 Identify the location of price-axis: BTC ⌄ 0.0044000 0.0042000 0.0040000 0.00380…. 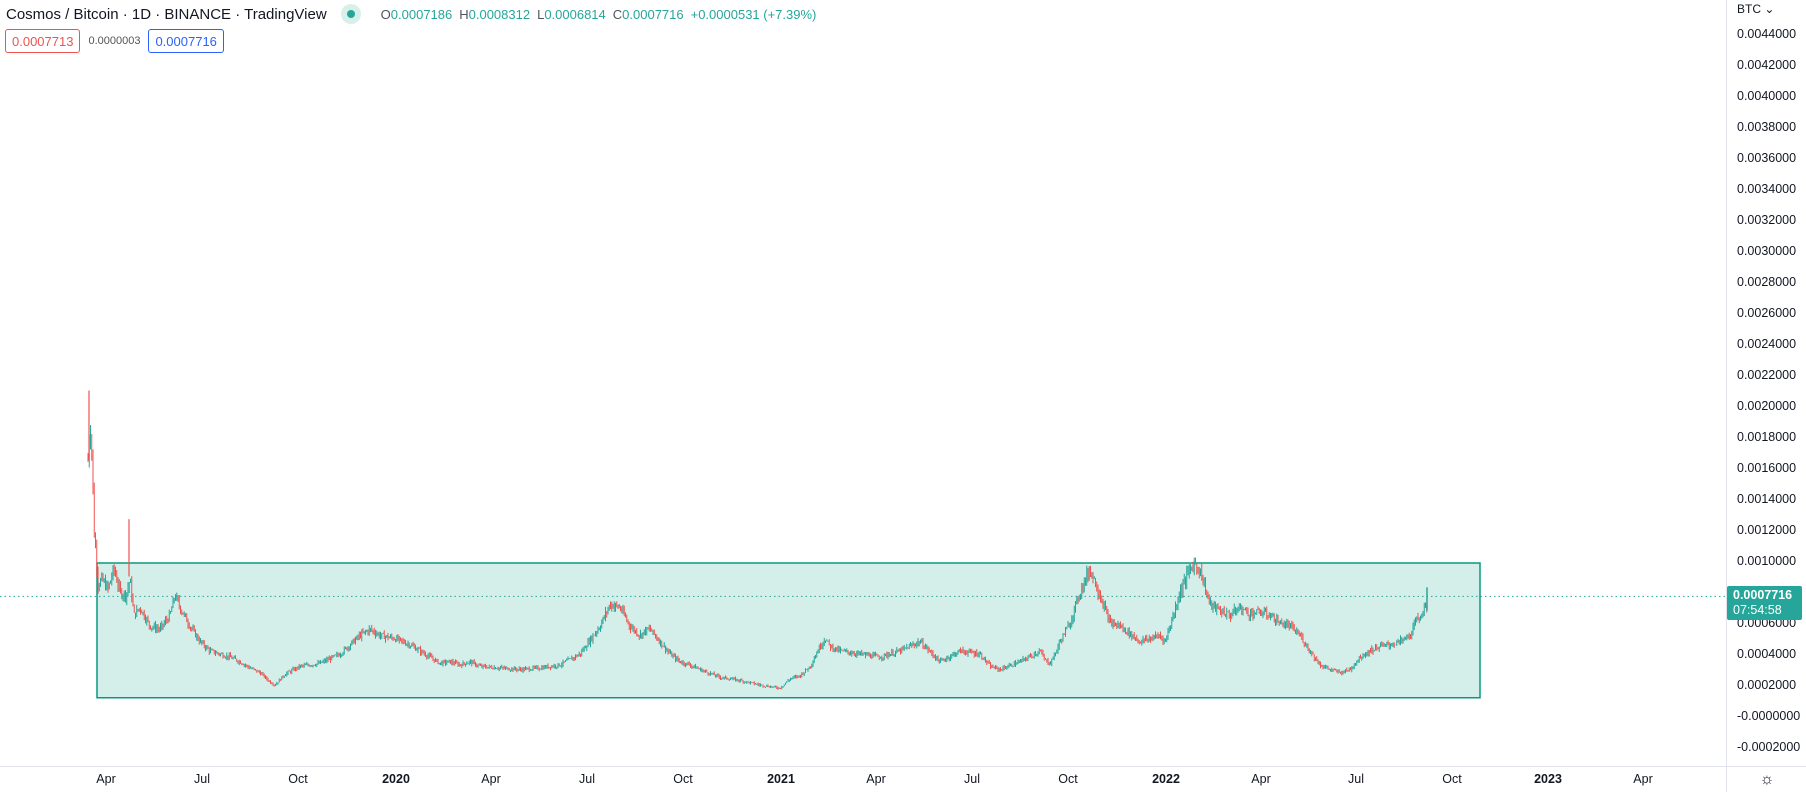
(1766, 383).